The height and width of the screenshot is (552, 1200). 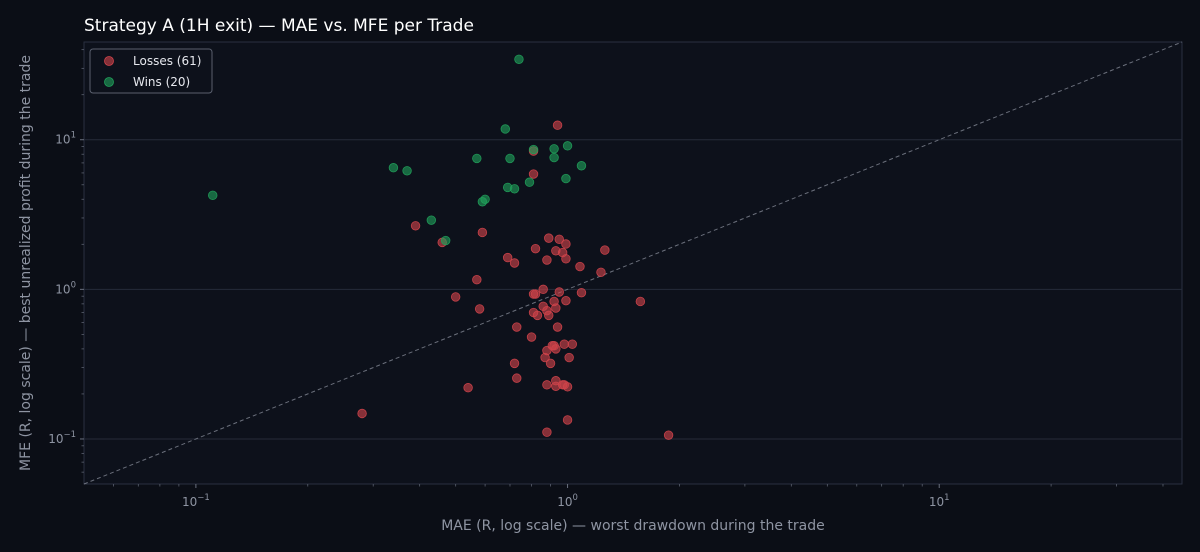 I want to click on x-tick-label: 10⁻¹, so click(x=196, y=501).